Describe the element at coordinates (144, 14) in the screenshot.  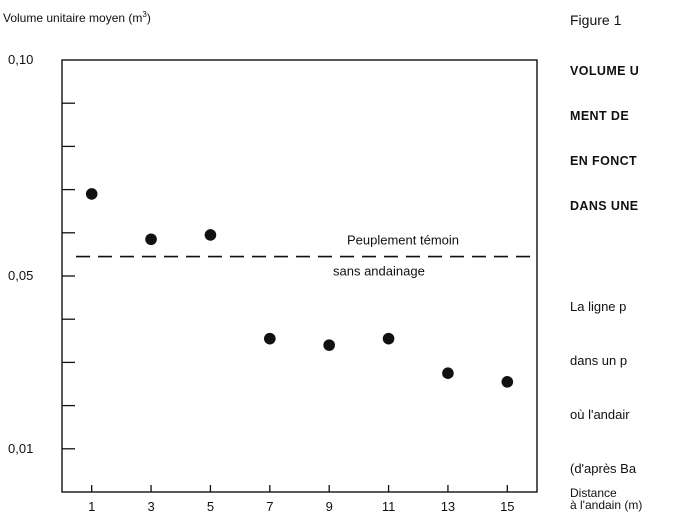
I see `y-axis-label-exponent: 3` at that location.